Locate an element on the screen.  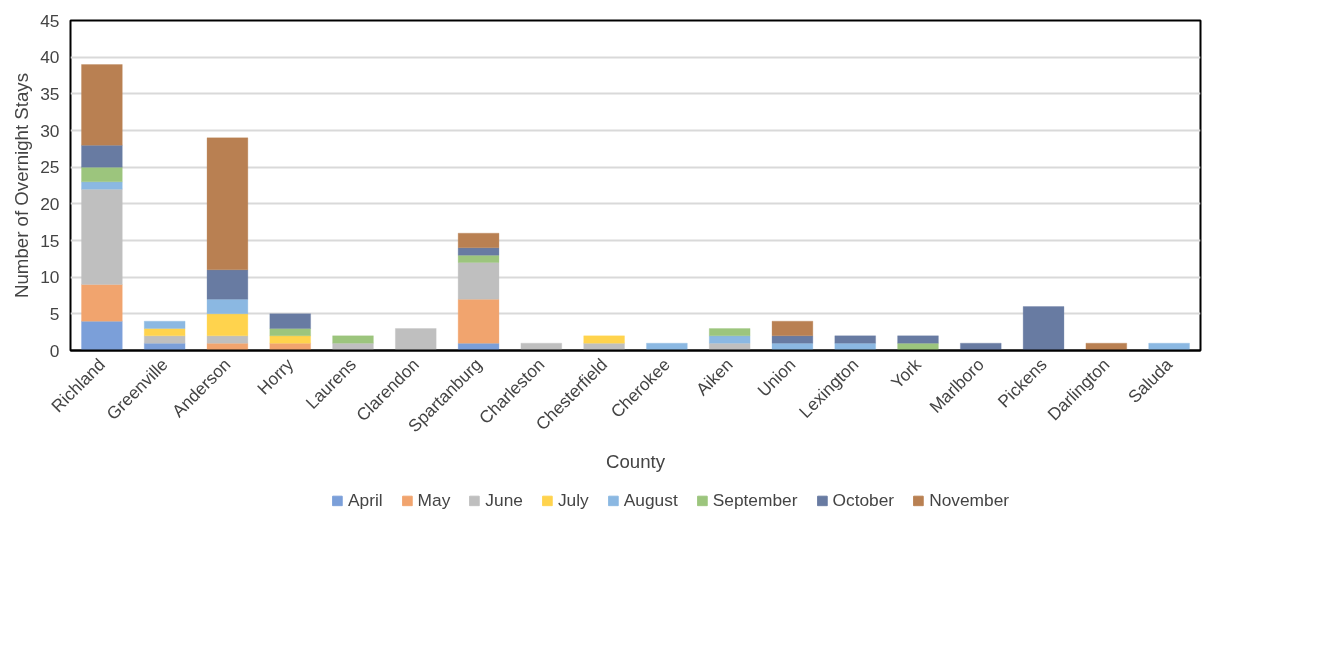
y-tick-label: 35 is located at coordinates (50, 93).